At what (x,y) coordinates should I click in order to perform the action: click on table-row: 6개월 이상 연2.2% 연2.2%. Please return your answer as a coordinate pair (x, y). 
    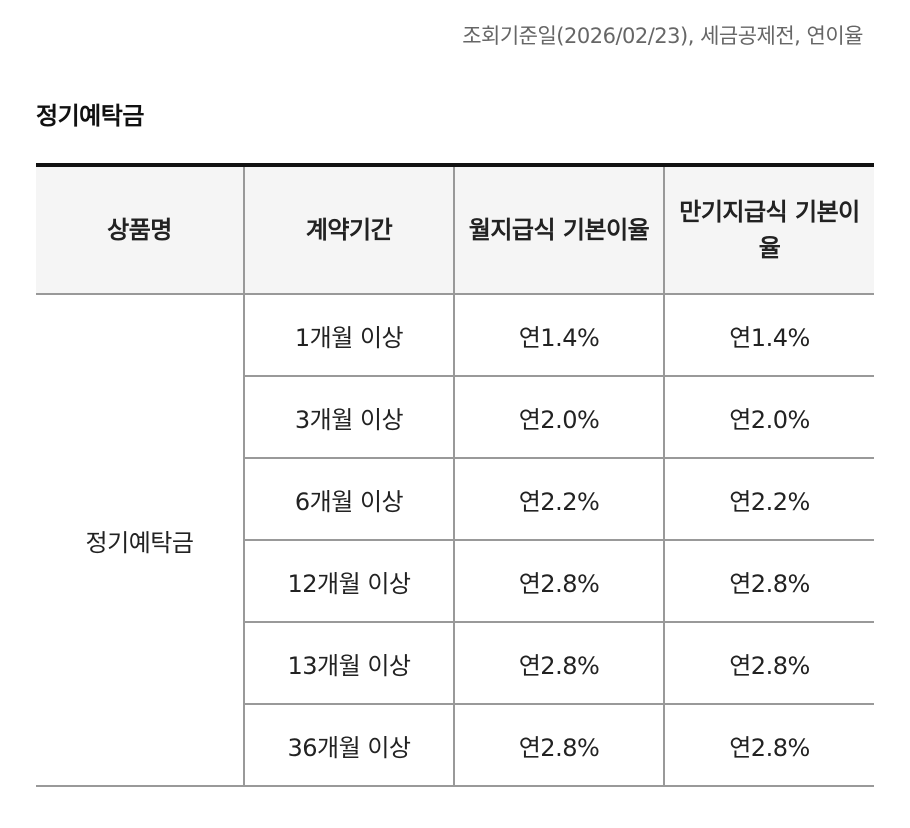
    Looking at the image, I should click on (455, 499).